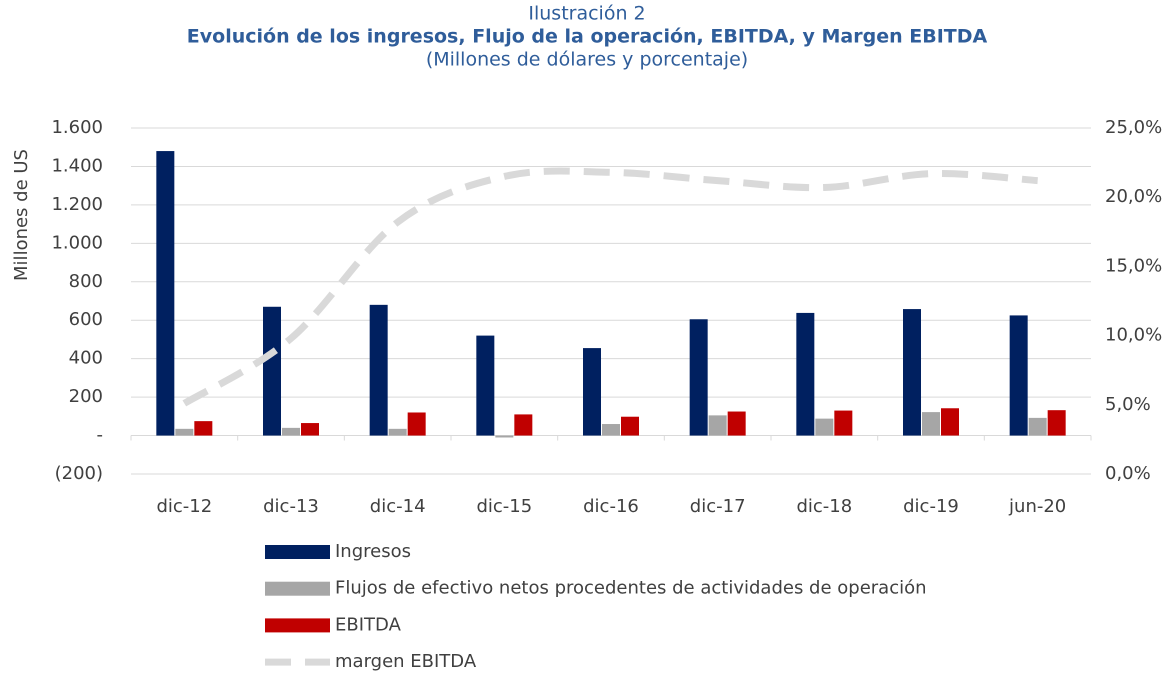 The image size is (1175, 678). What do you see at coordinates (77, 242) in the screenshot?
I see `y-tick-label: 1.000` at bounding box center [77, 242].